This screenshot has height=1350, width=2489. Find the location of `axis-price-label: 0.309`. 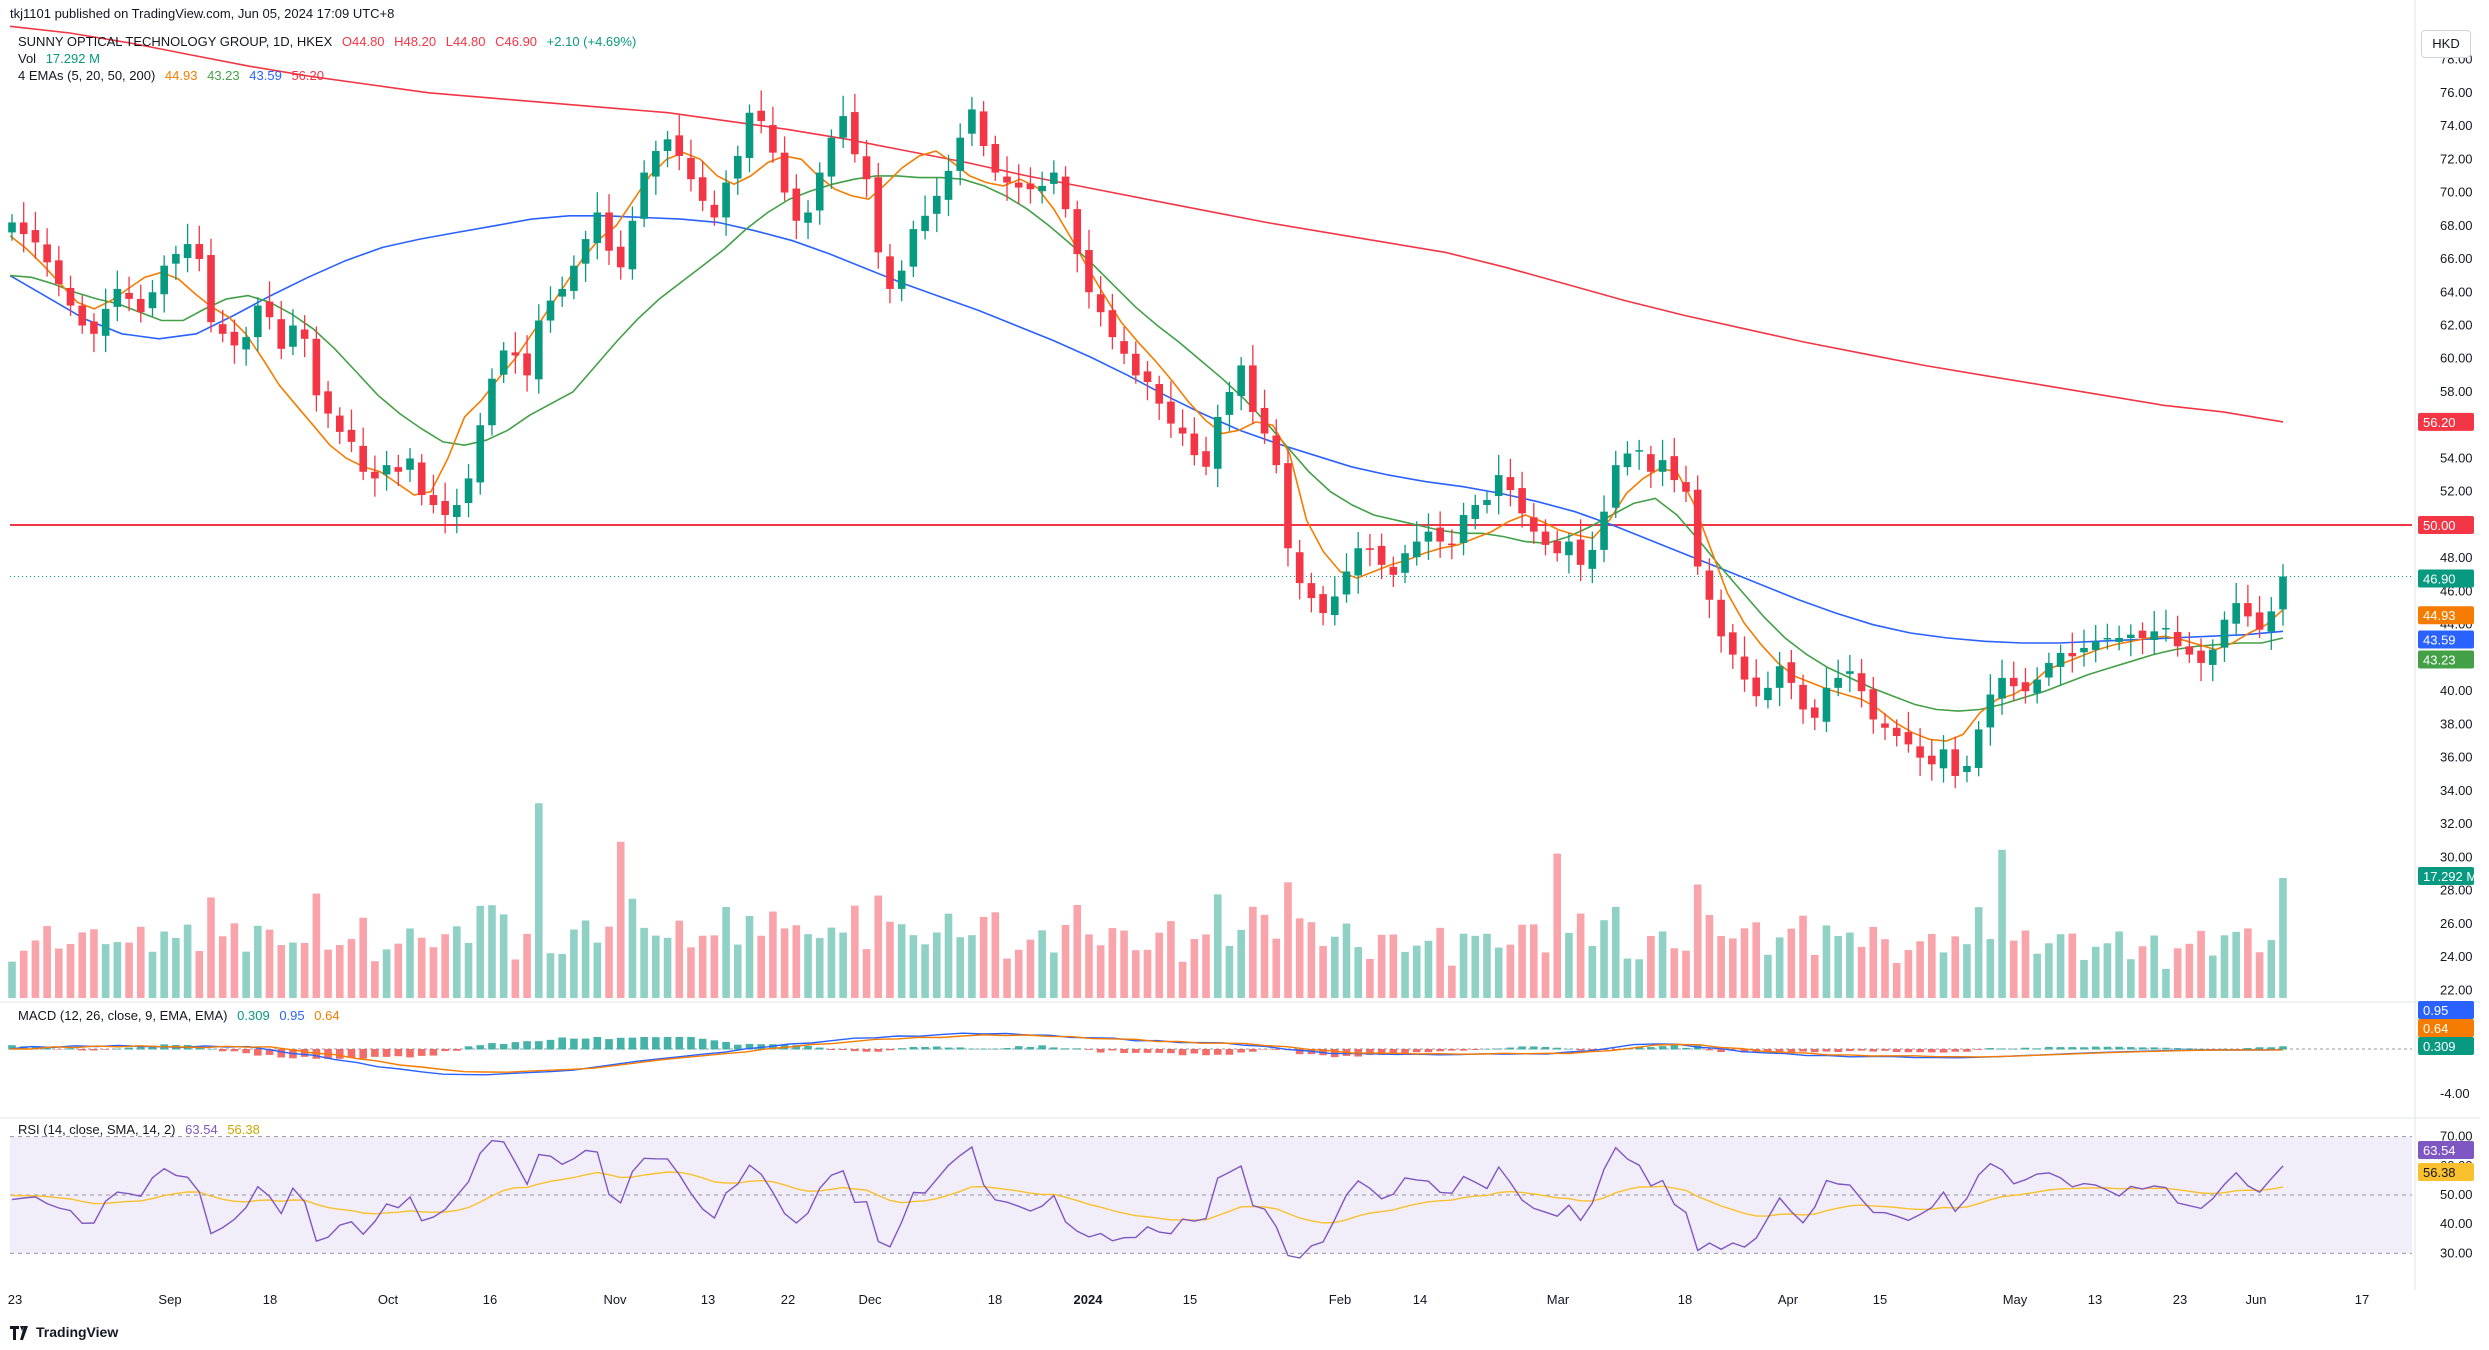

axis-price-label: 0.309 is located at coordinates (2446, 1046).